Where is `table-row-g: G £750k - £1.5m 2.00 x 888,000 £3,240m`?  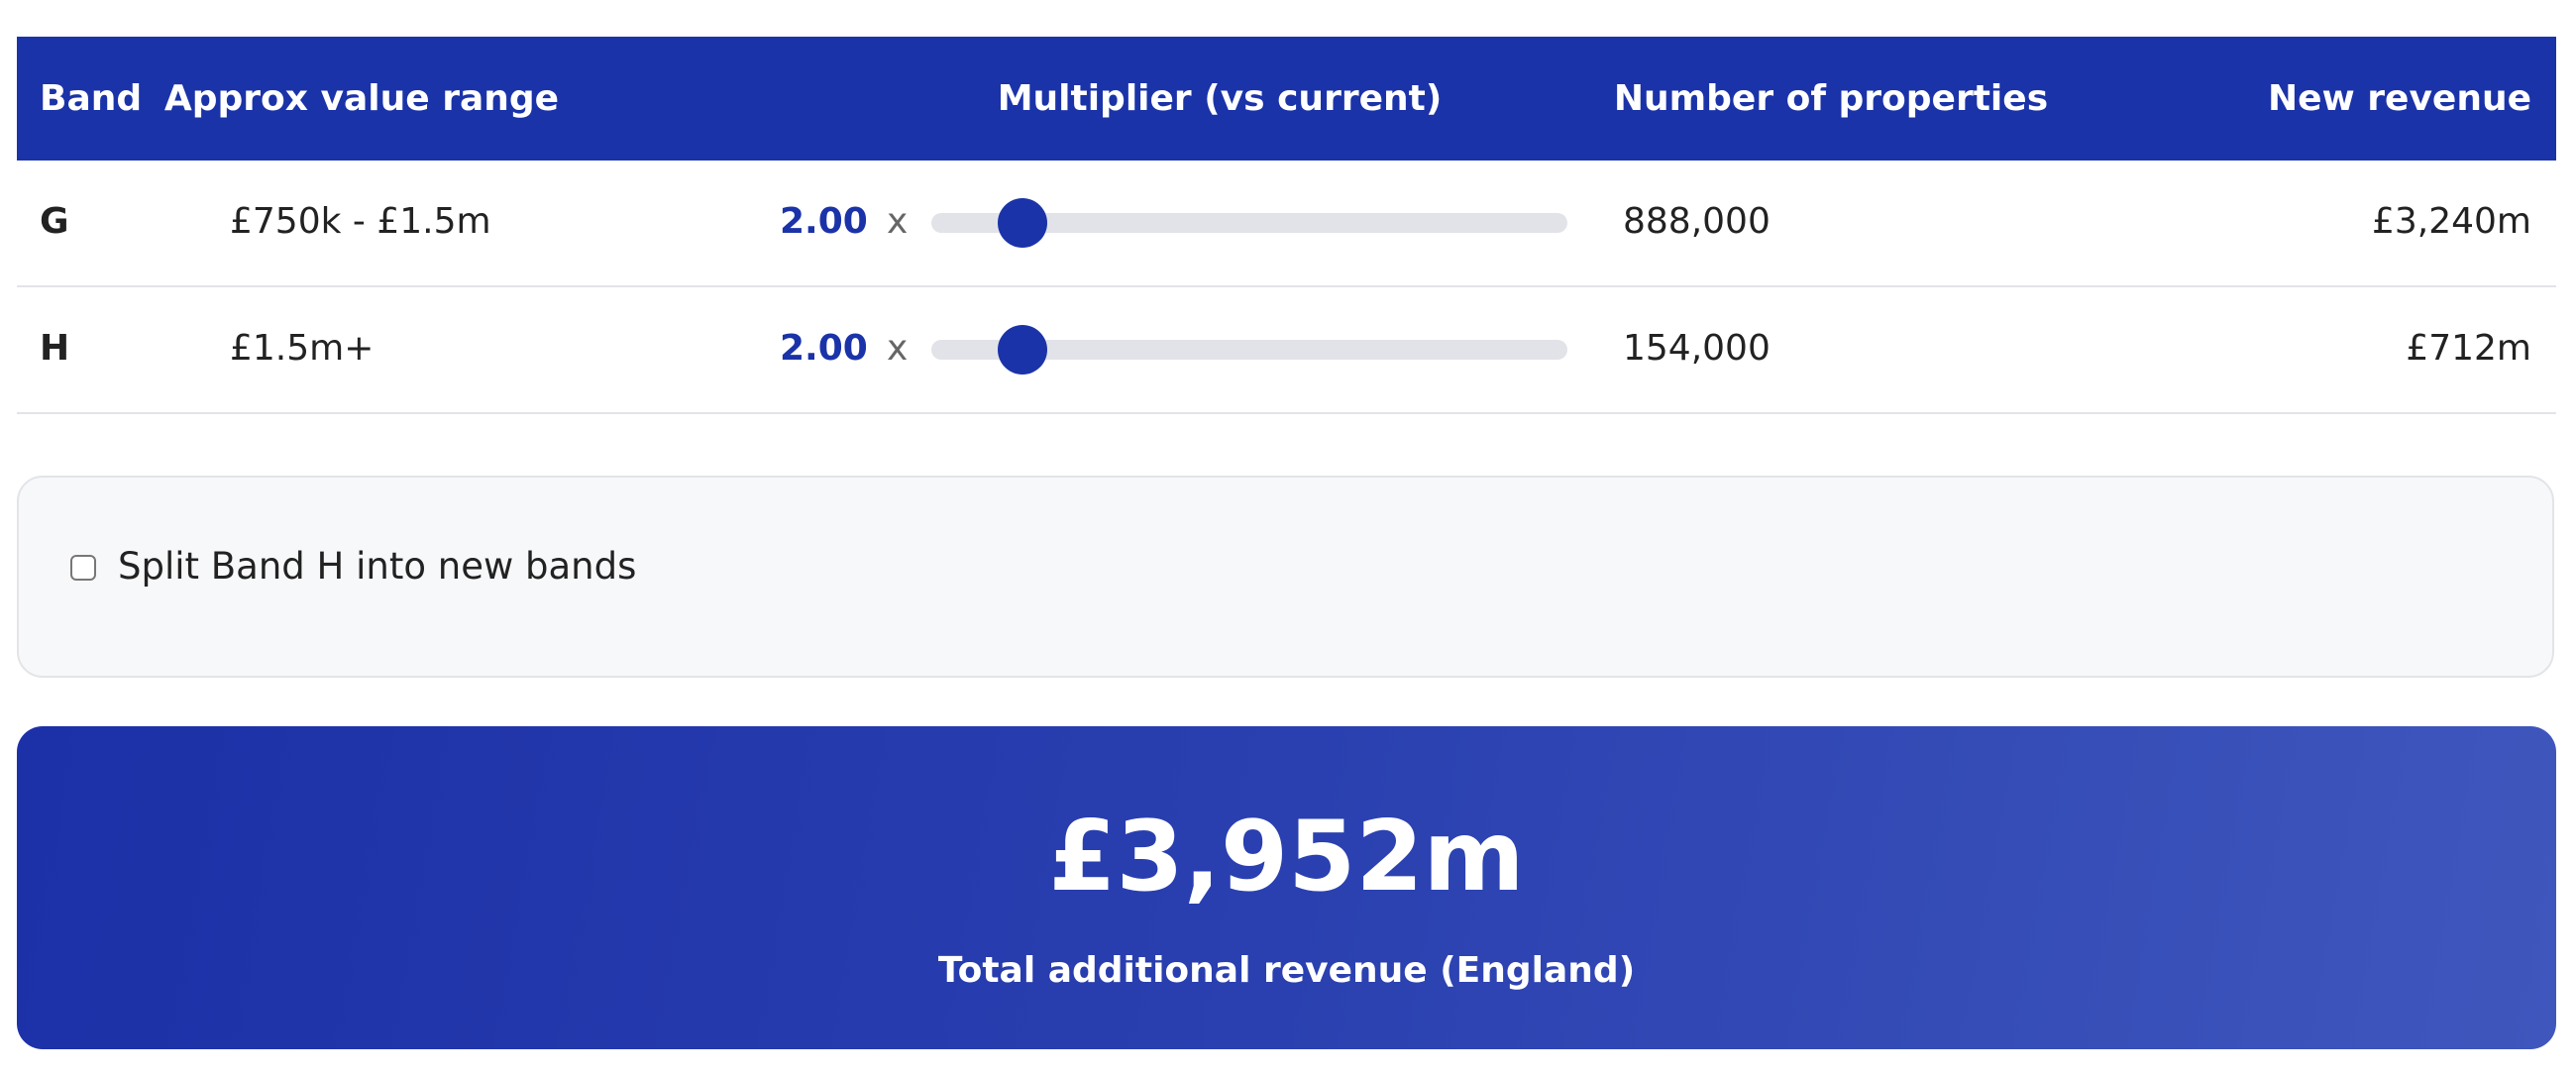
table-row-g: G £750k - £1.5m 2.00 x 888,000 £3,240m is located at coordinates (1286, 224).